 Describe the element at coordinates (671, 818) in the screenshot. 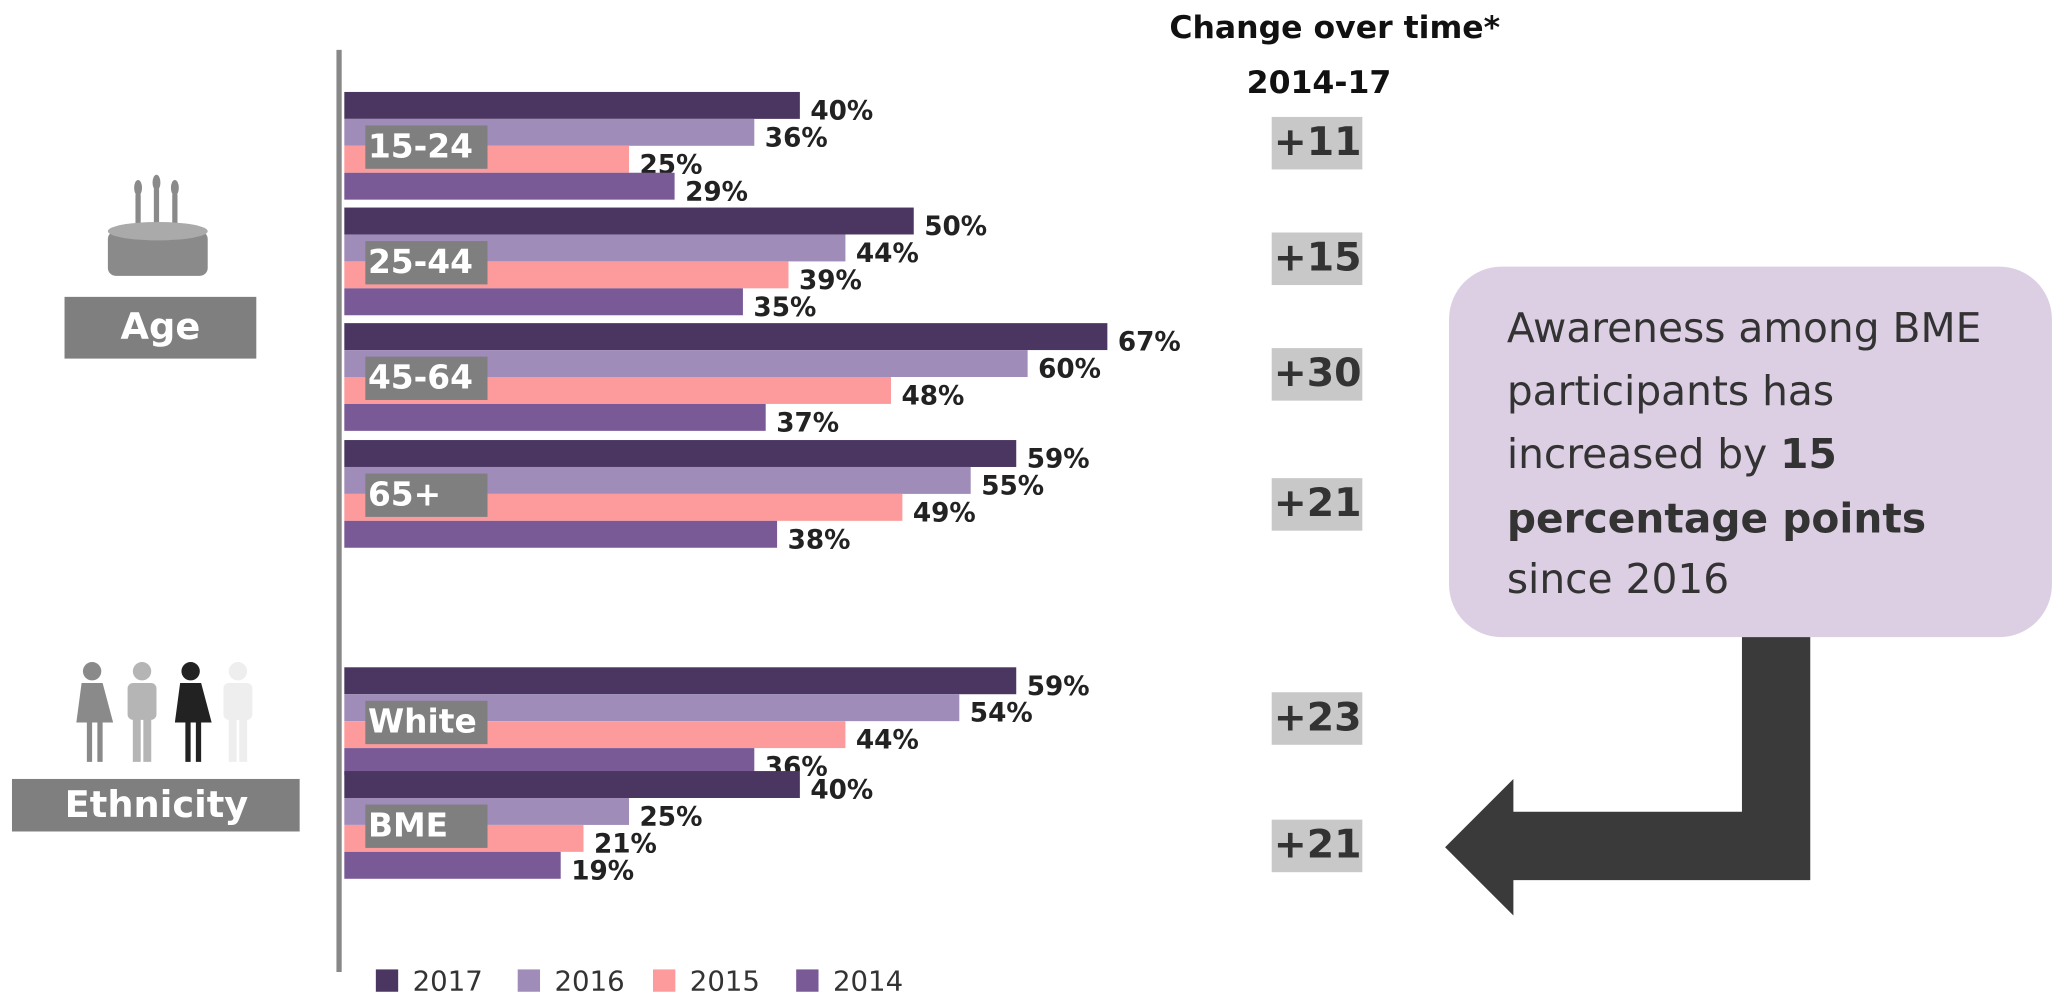

I see `value-label: 25%` at that location.